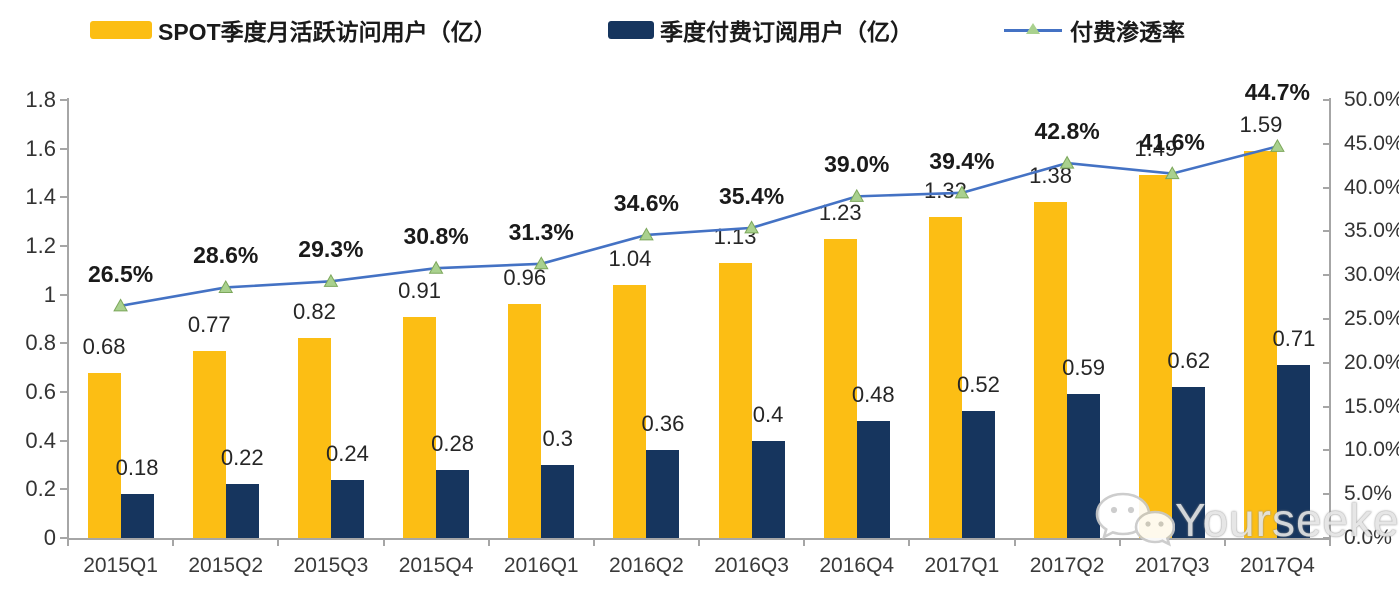 The image size is (1399, 596). What do you see at coordinates (663, 424) in the screenshot?
I see `bar-label-subscribers: 0.36` at bounding box center [663, 424].